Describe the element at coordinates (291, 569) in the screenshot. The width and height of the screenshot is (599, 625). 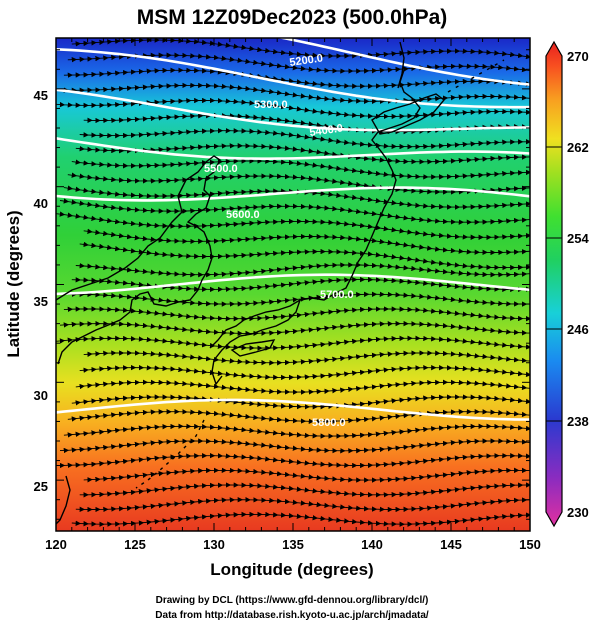
I see `x-axis-label: Longitude (degrees)` at that location.